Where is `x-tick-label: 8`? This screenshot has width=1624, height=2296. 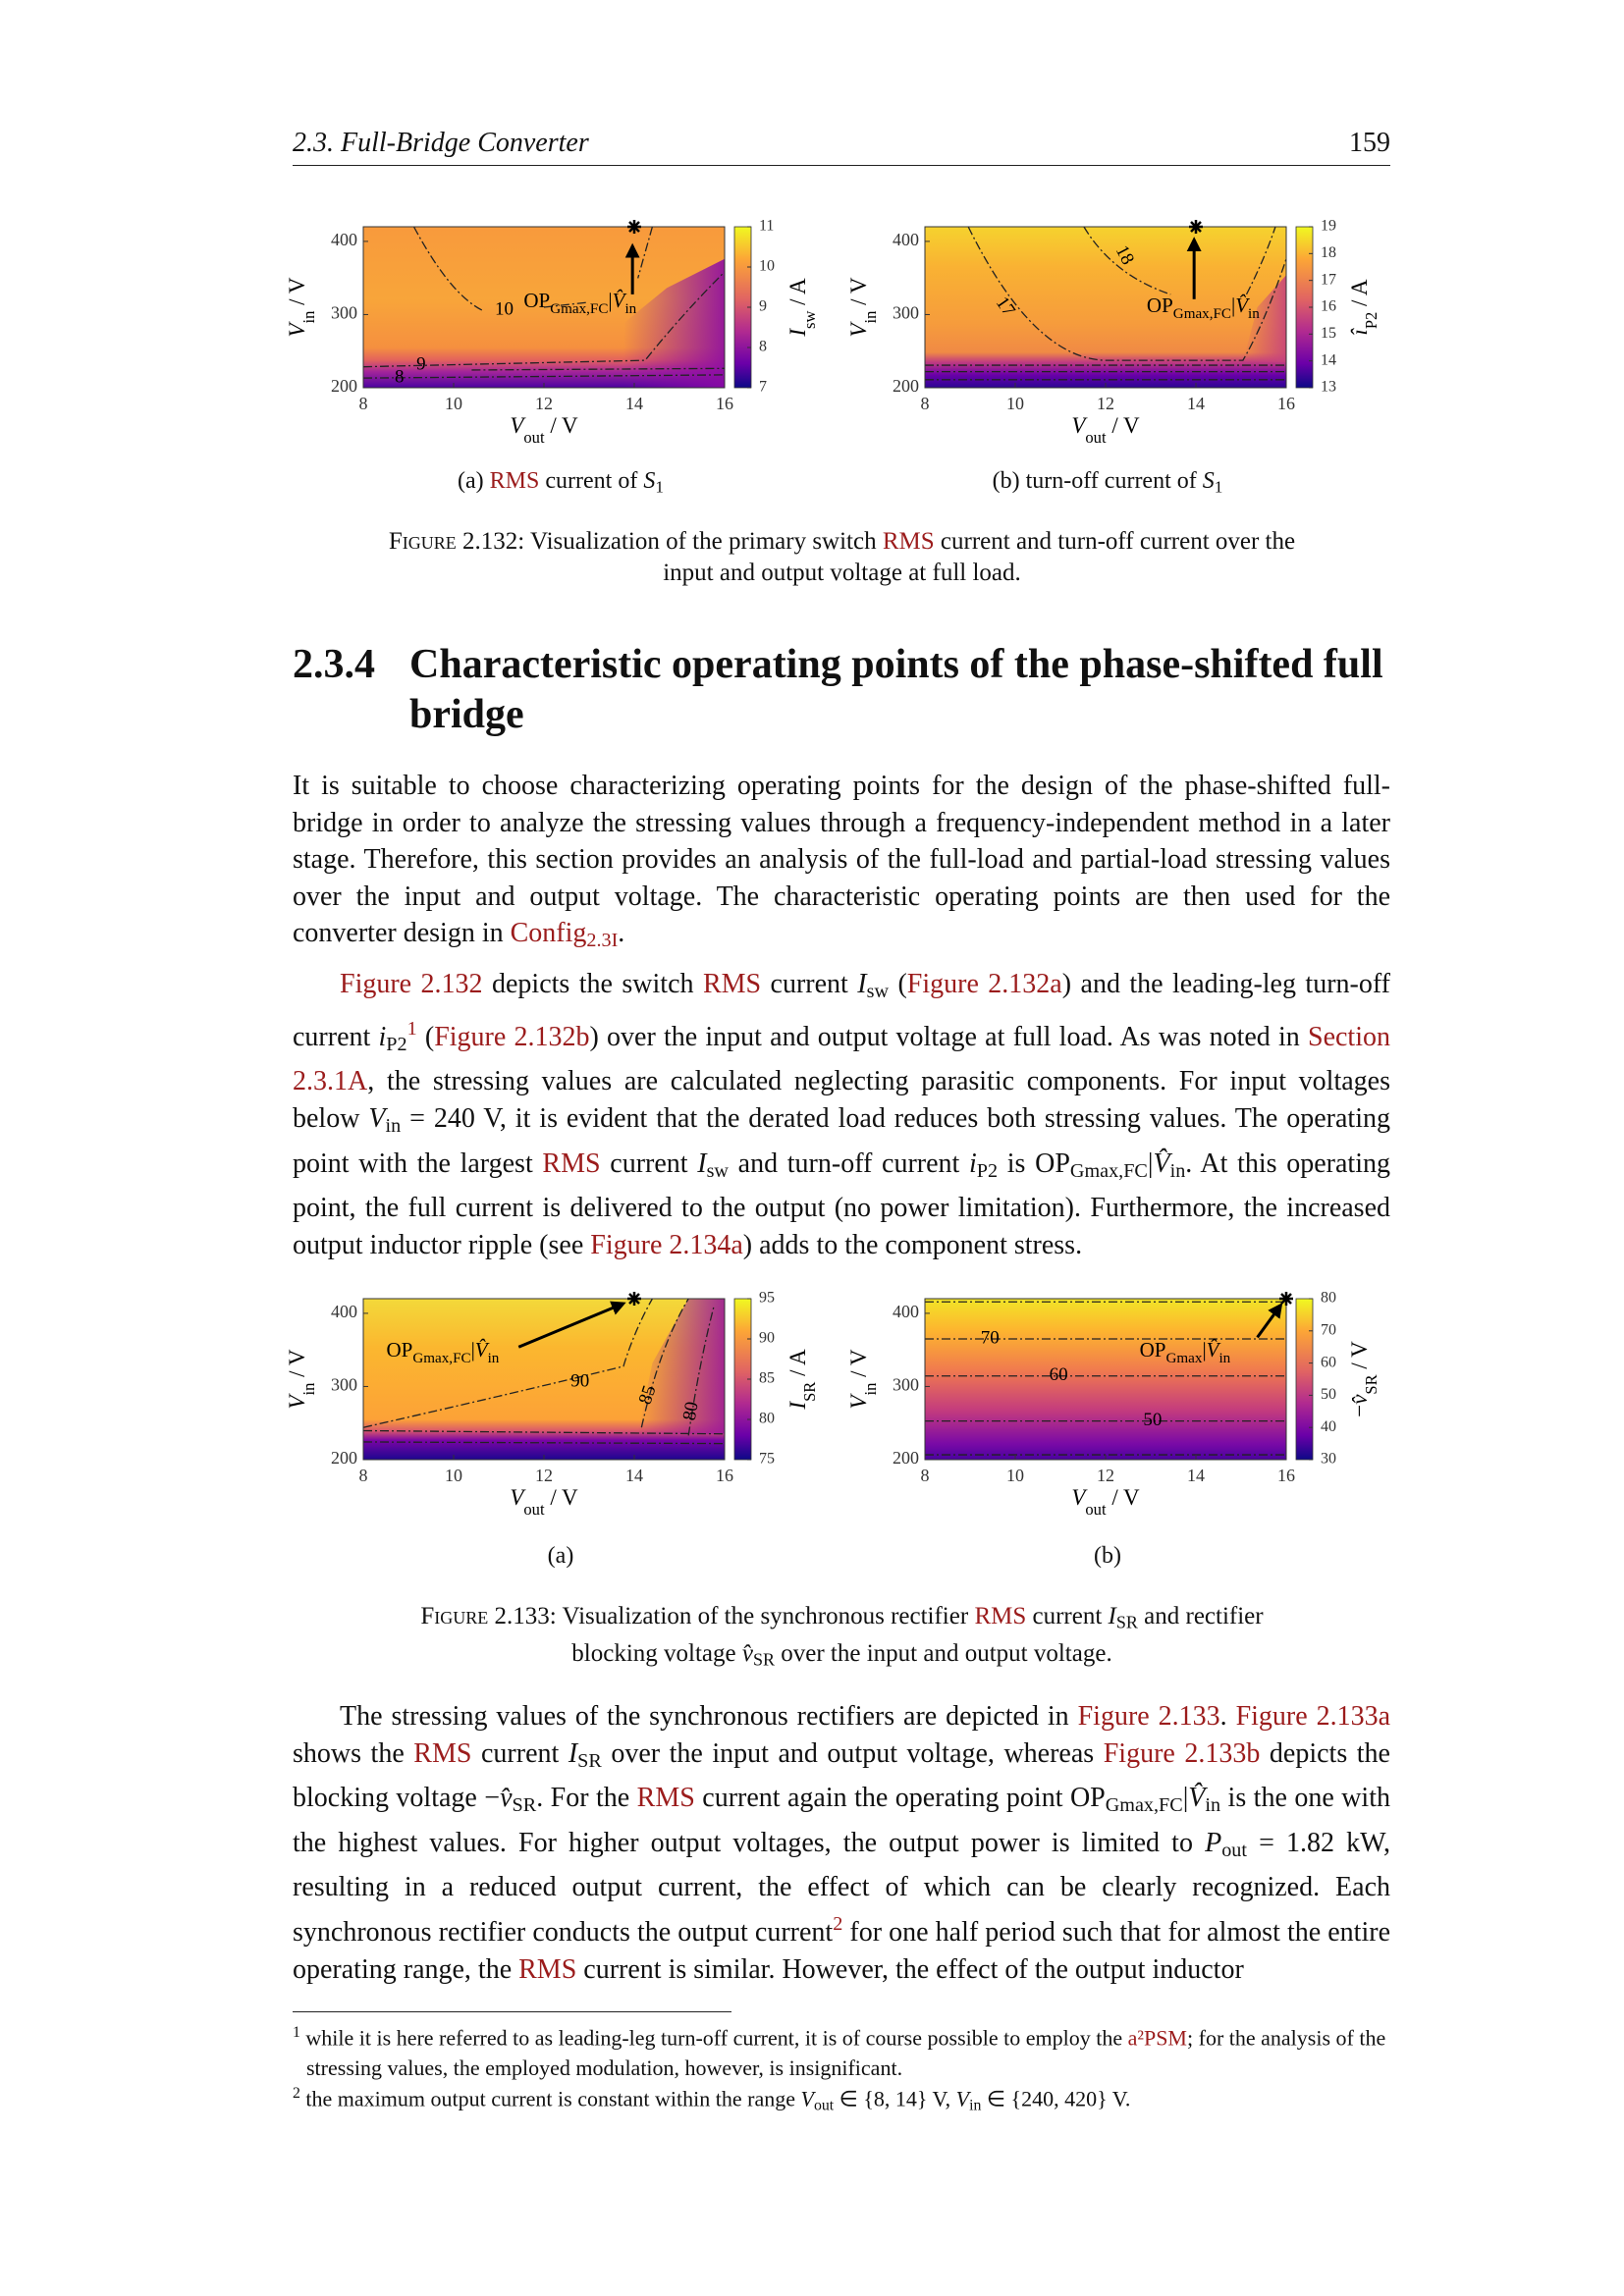 x-tick-label: 8 is located at coordinates (363, 403).